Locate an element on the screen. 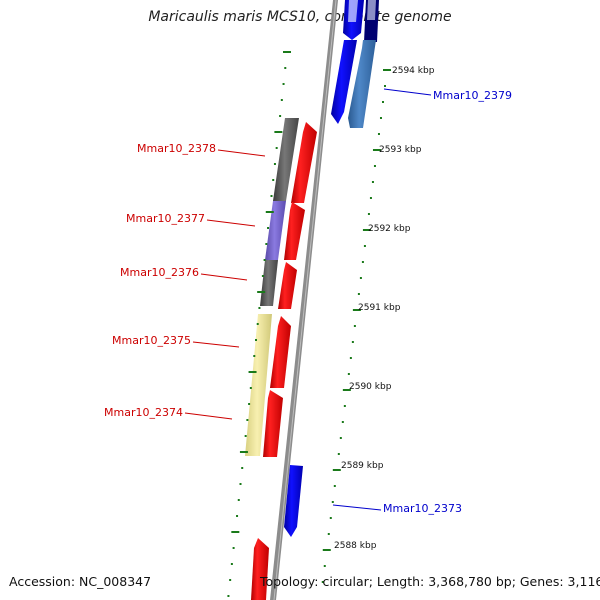  scale-label-2594: 2594 kbp is located at coordinates (413, 71).